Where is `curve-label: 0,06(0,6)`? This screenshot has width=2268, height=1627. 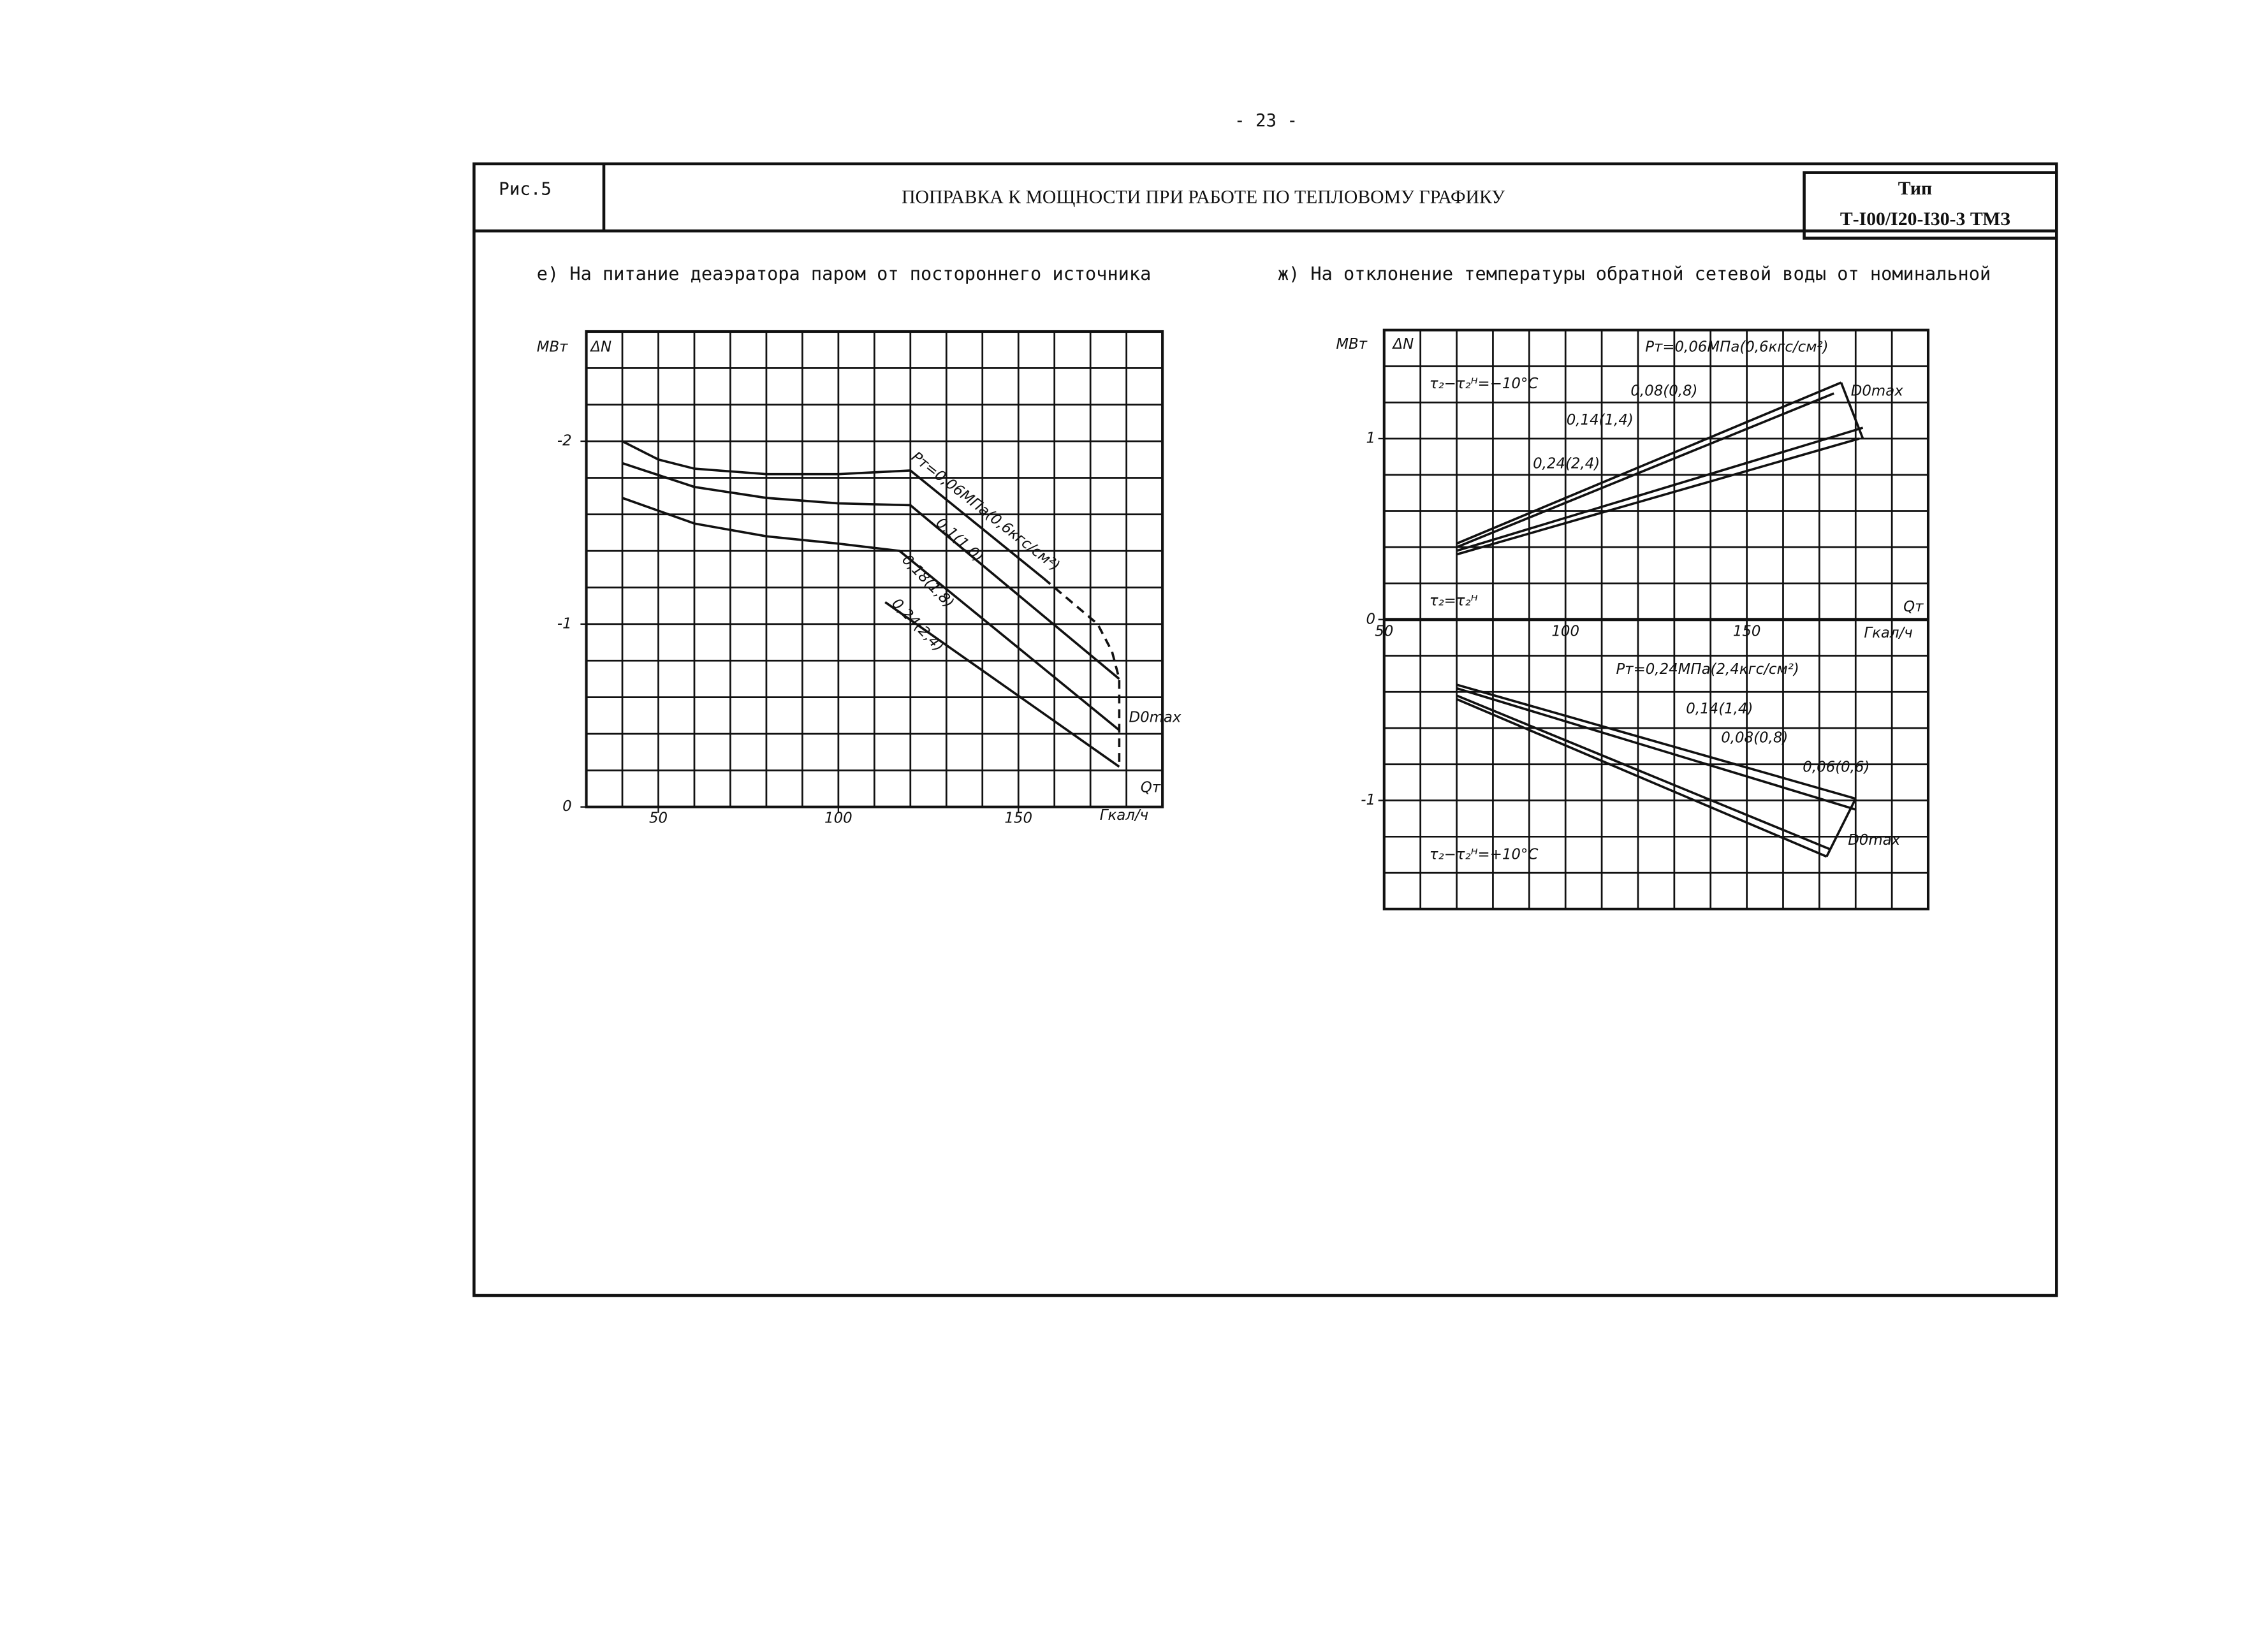 curve-label: 0,06(0,6) is located at coordinates (1836, 767).